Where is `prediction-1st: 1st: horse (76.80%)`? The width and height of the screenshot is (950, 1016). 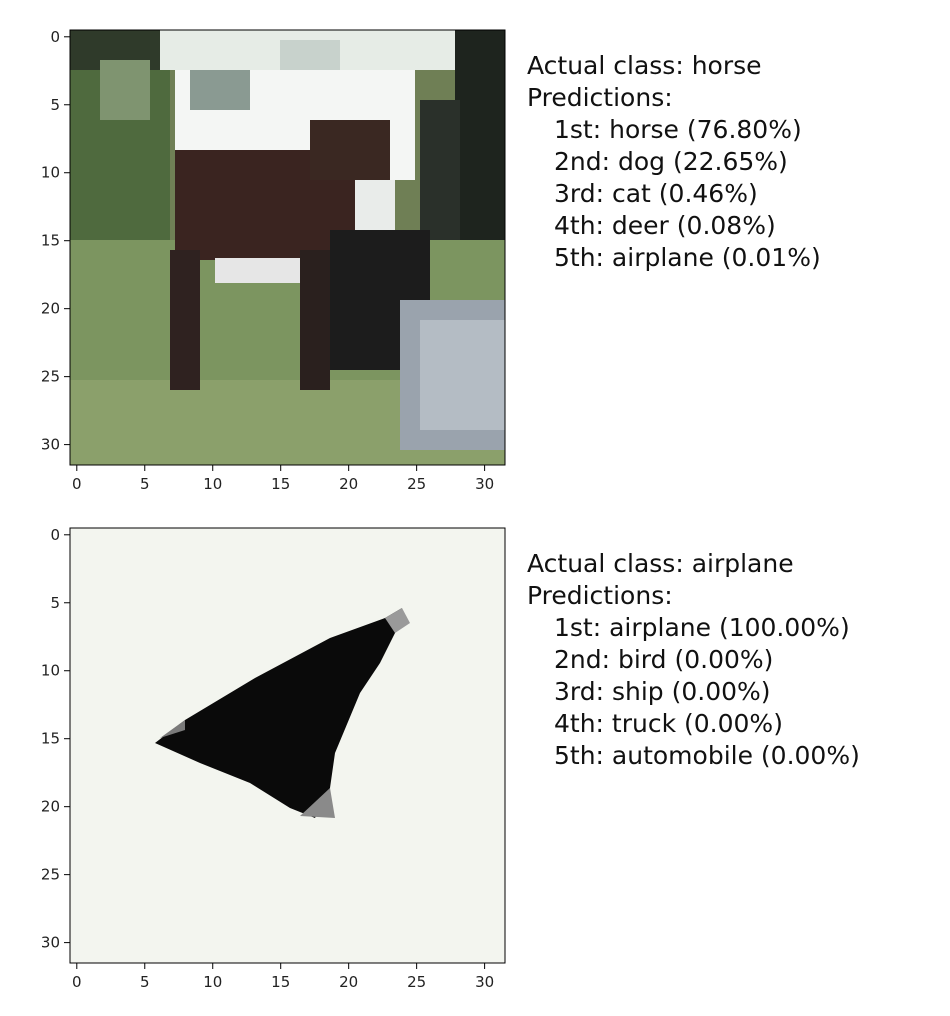
prediction-1st: 1st: horse (76.80%) is located at coordinates (678, 129).